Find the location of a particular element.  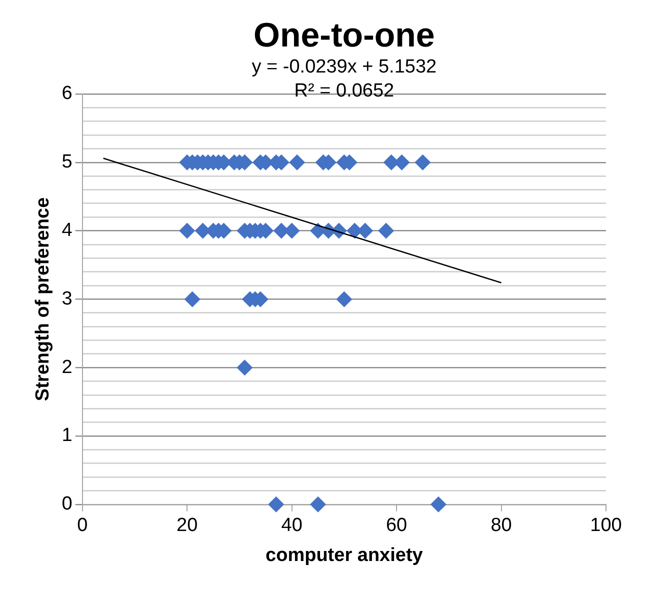

x-tick-label: 0 is located at coordinates (82, 525).